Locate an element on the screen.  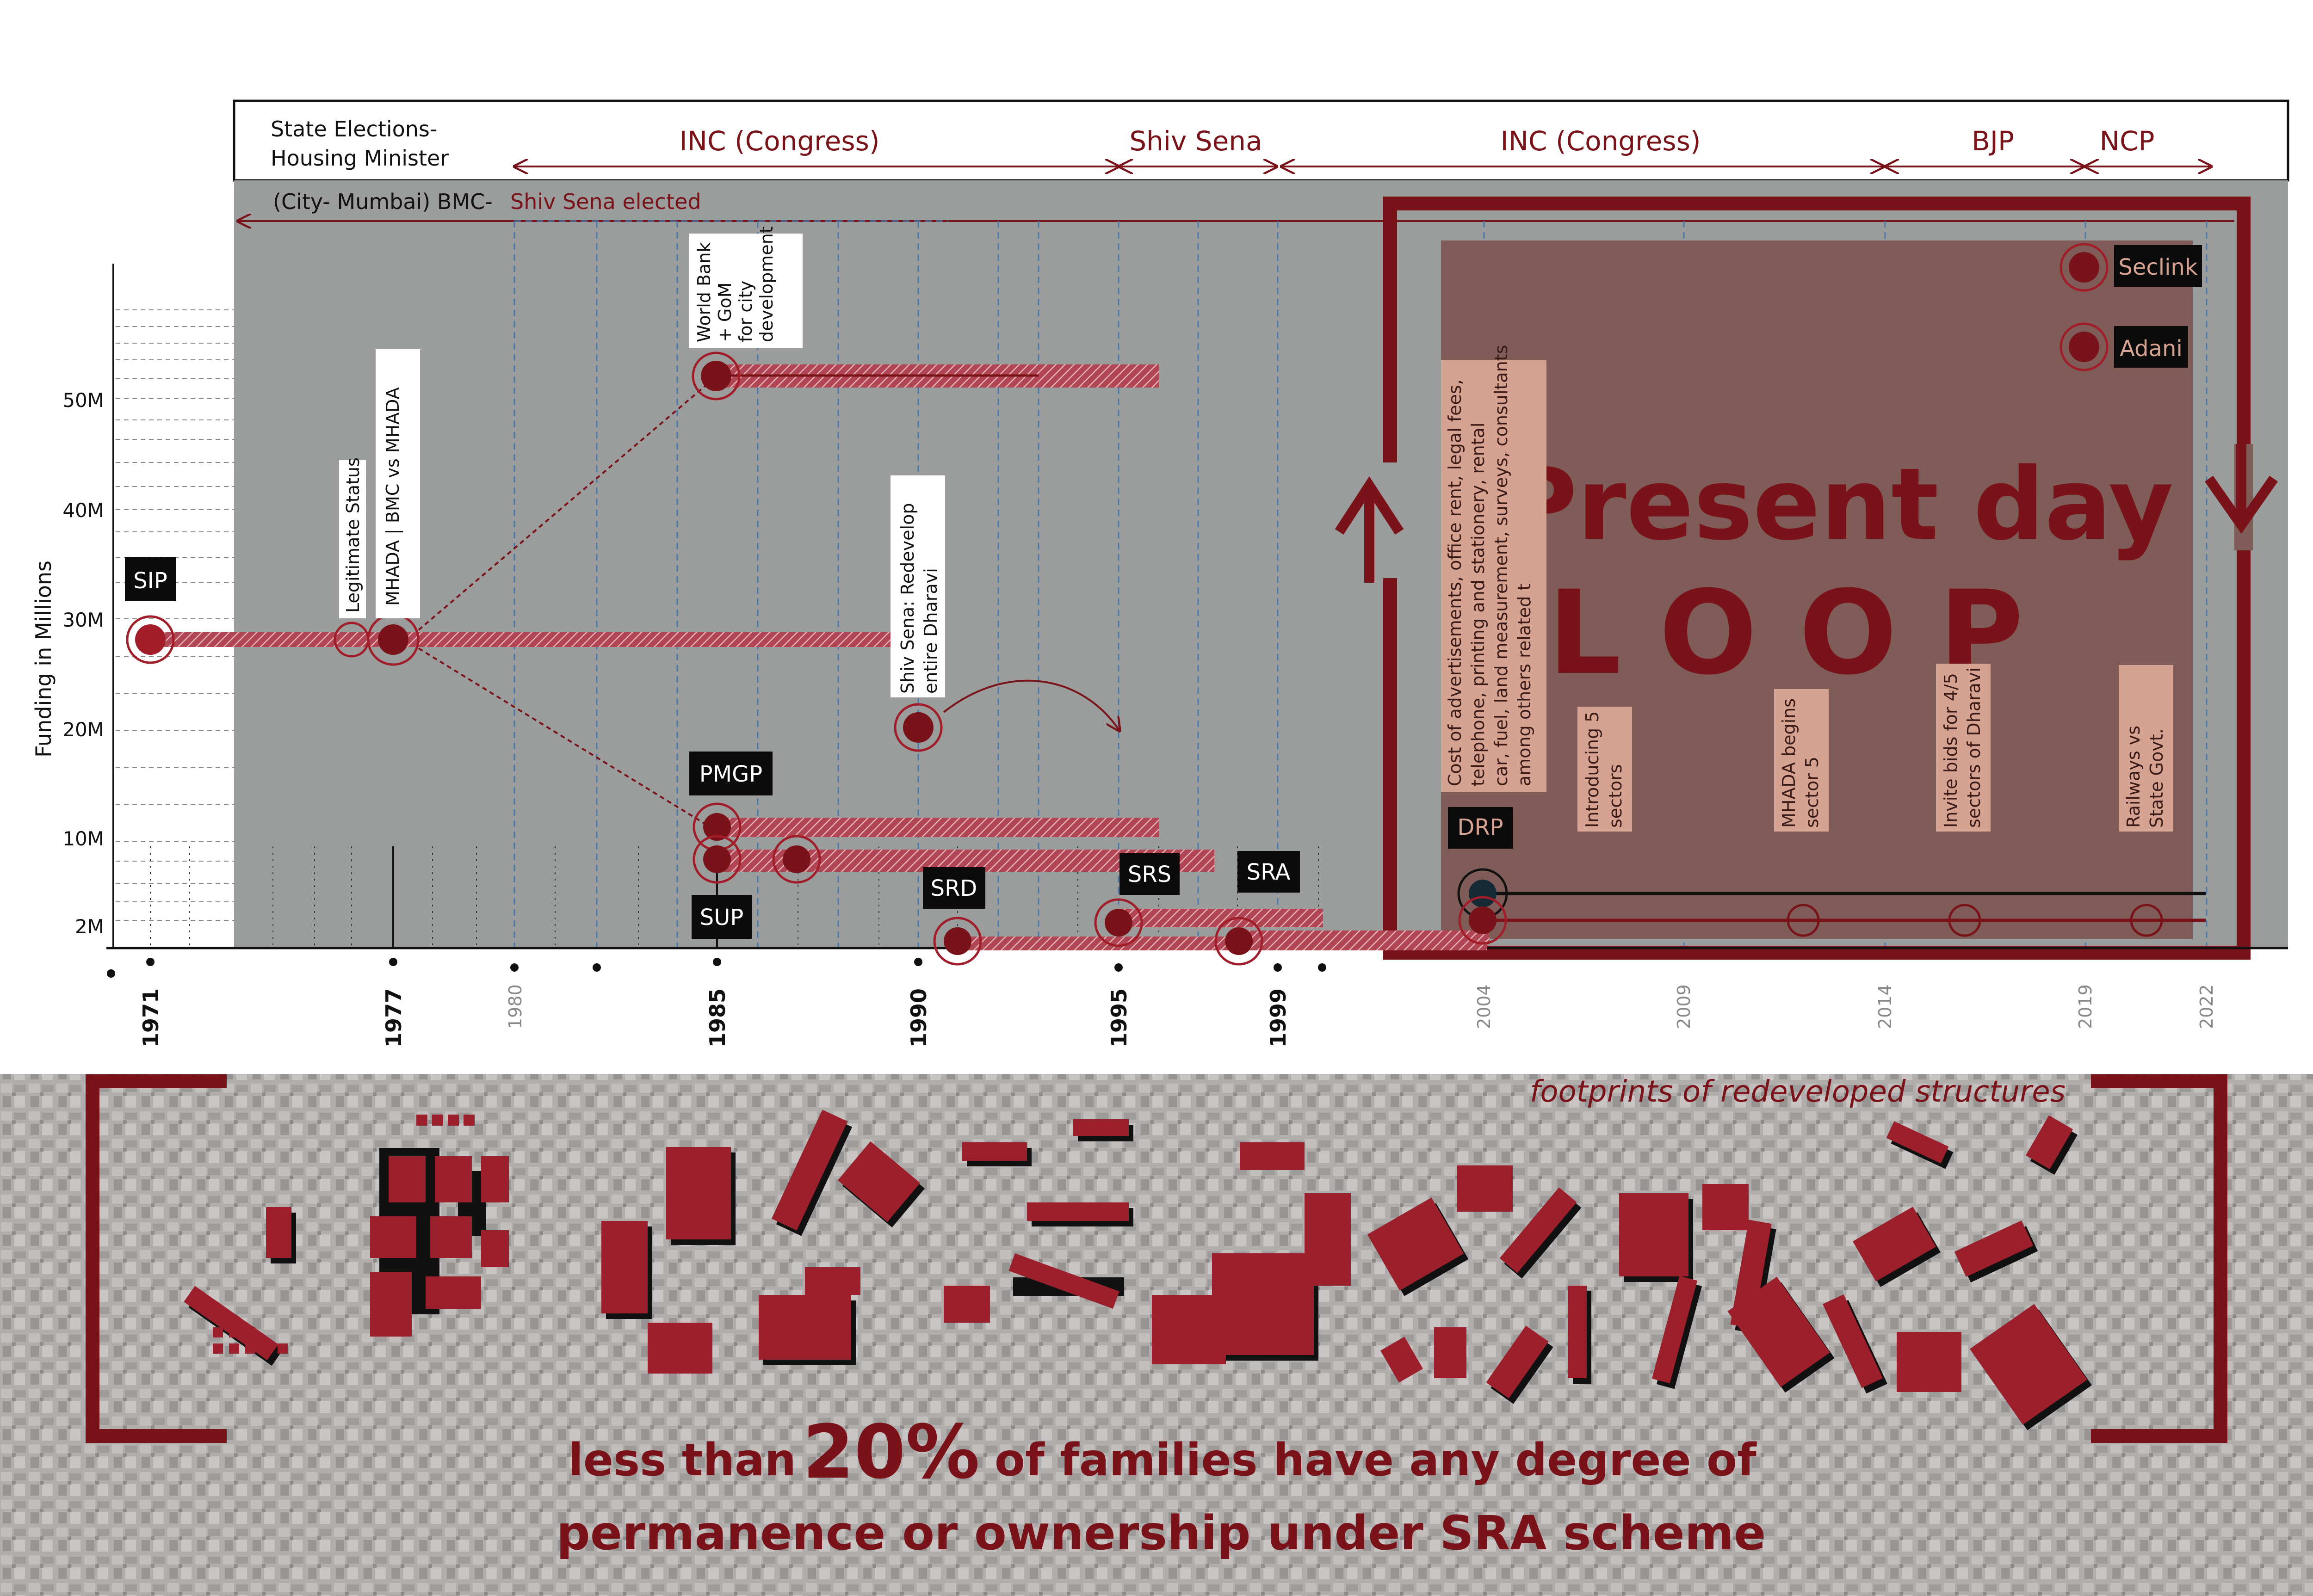
year-2004: 2004 is located at coordinates (1484, 1006).